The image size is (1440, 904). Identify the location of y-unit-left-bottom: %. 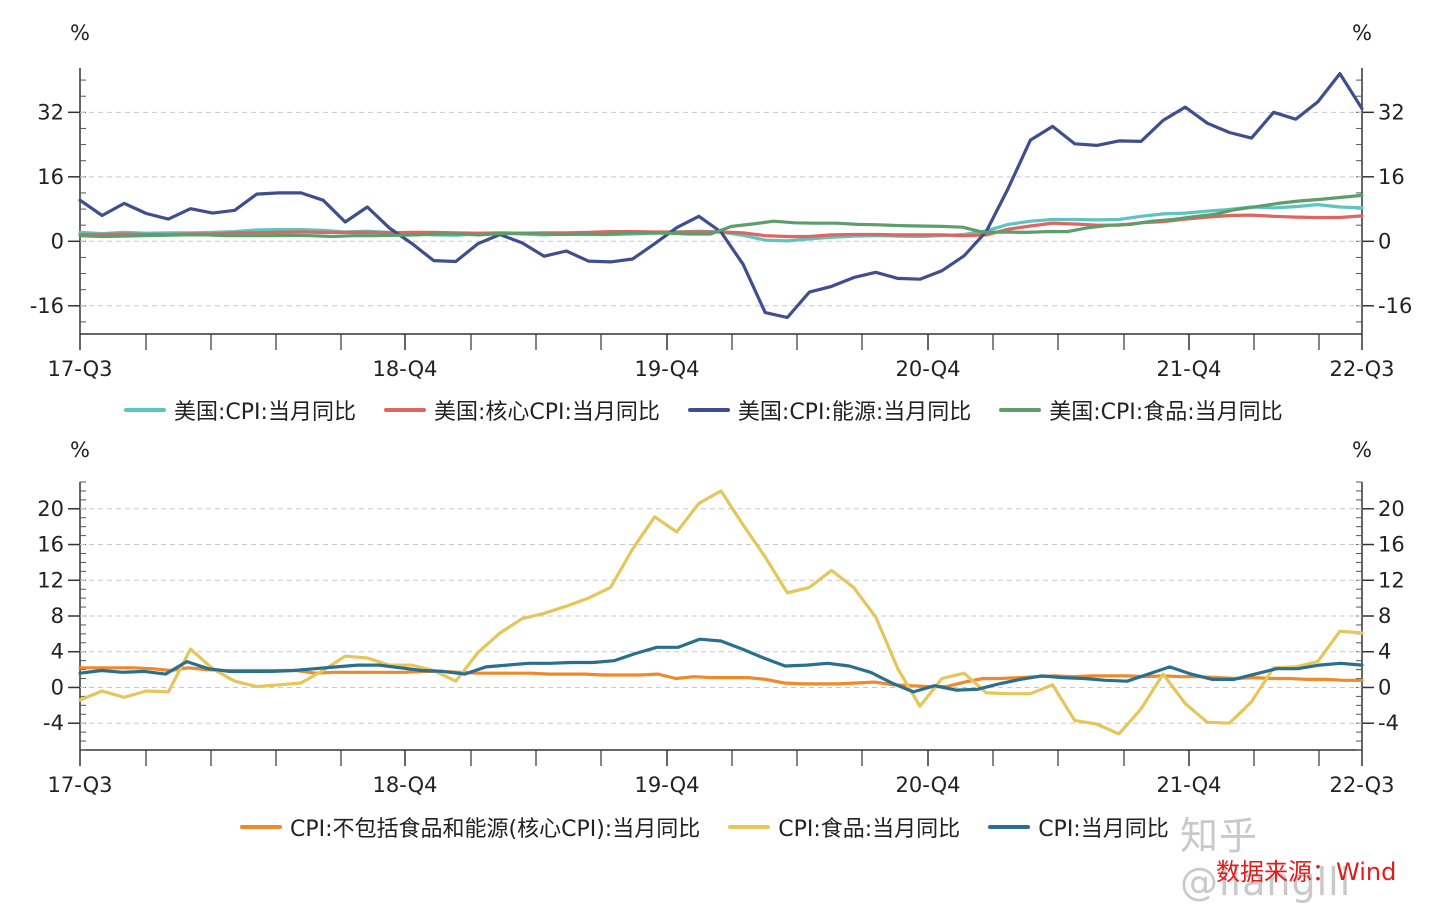
(80, 450).